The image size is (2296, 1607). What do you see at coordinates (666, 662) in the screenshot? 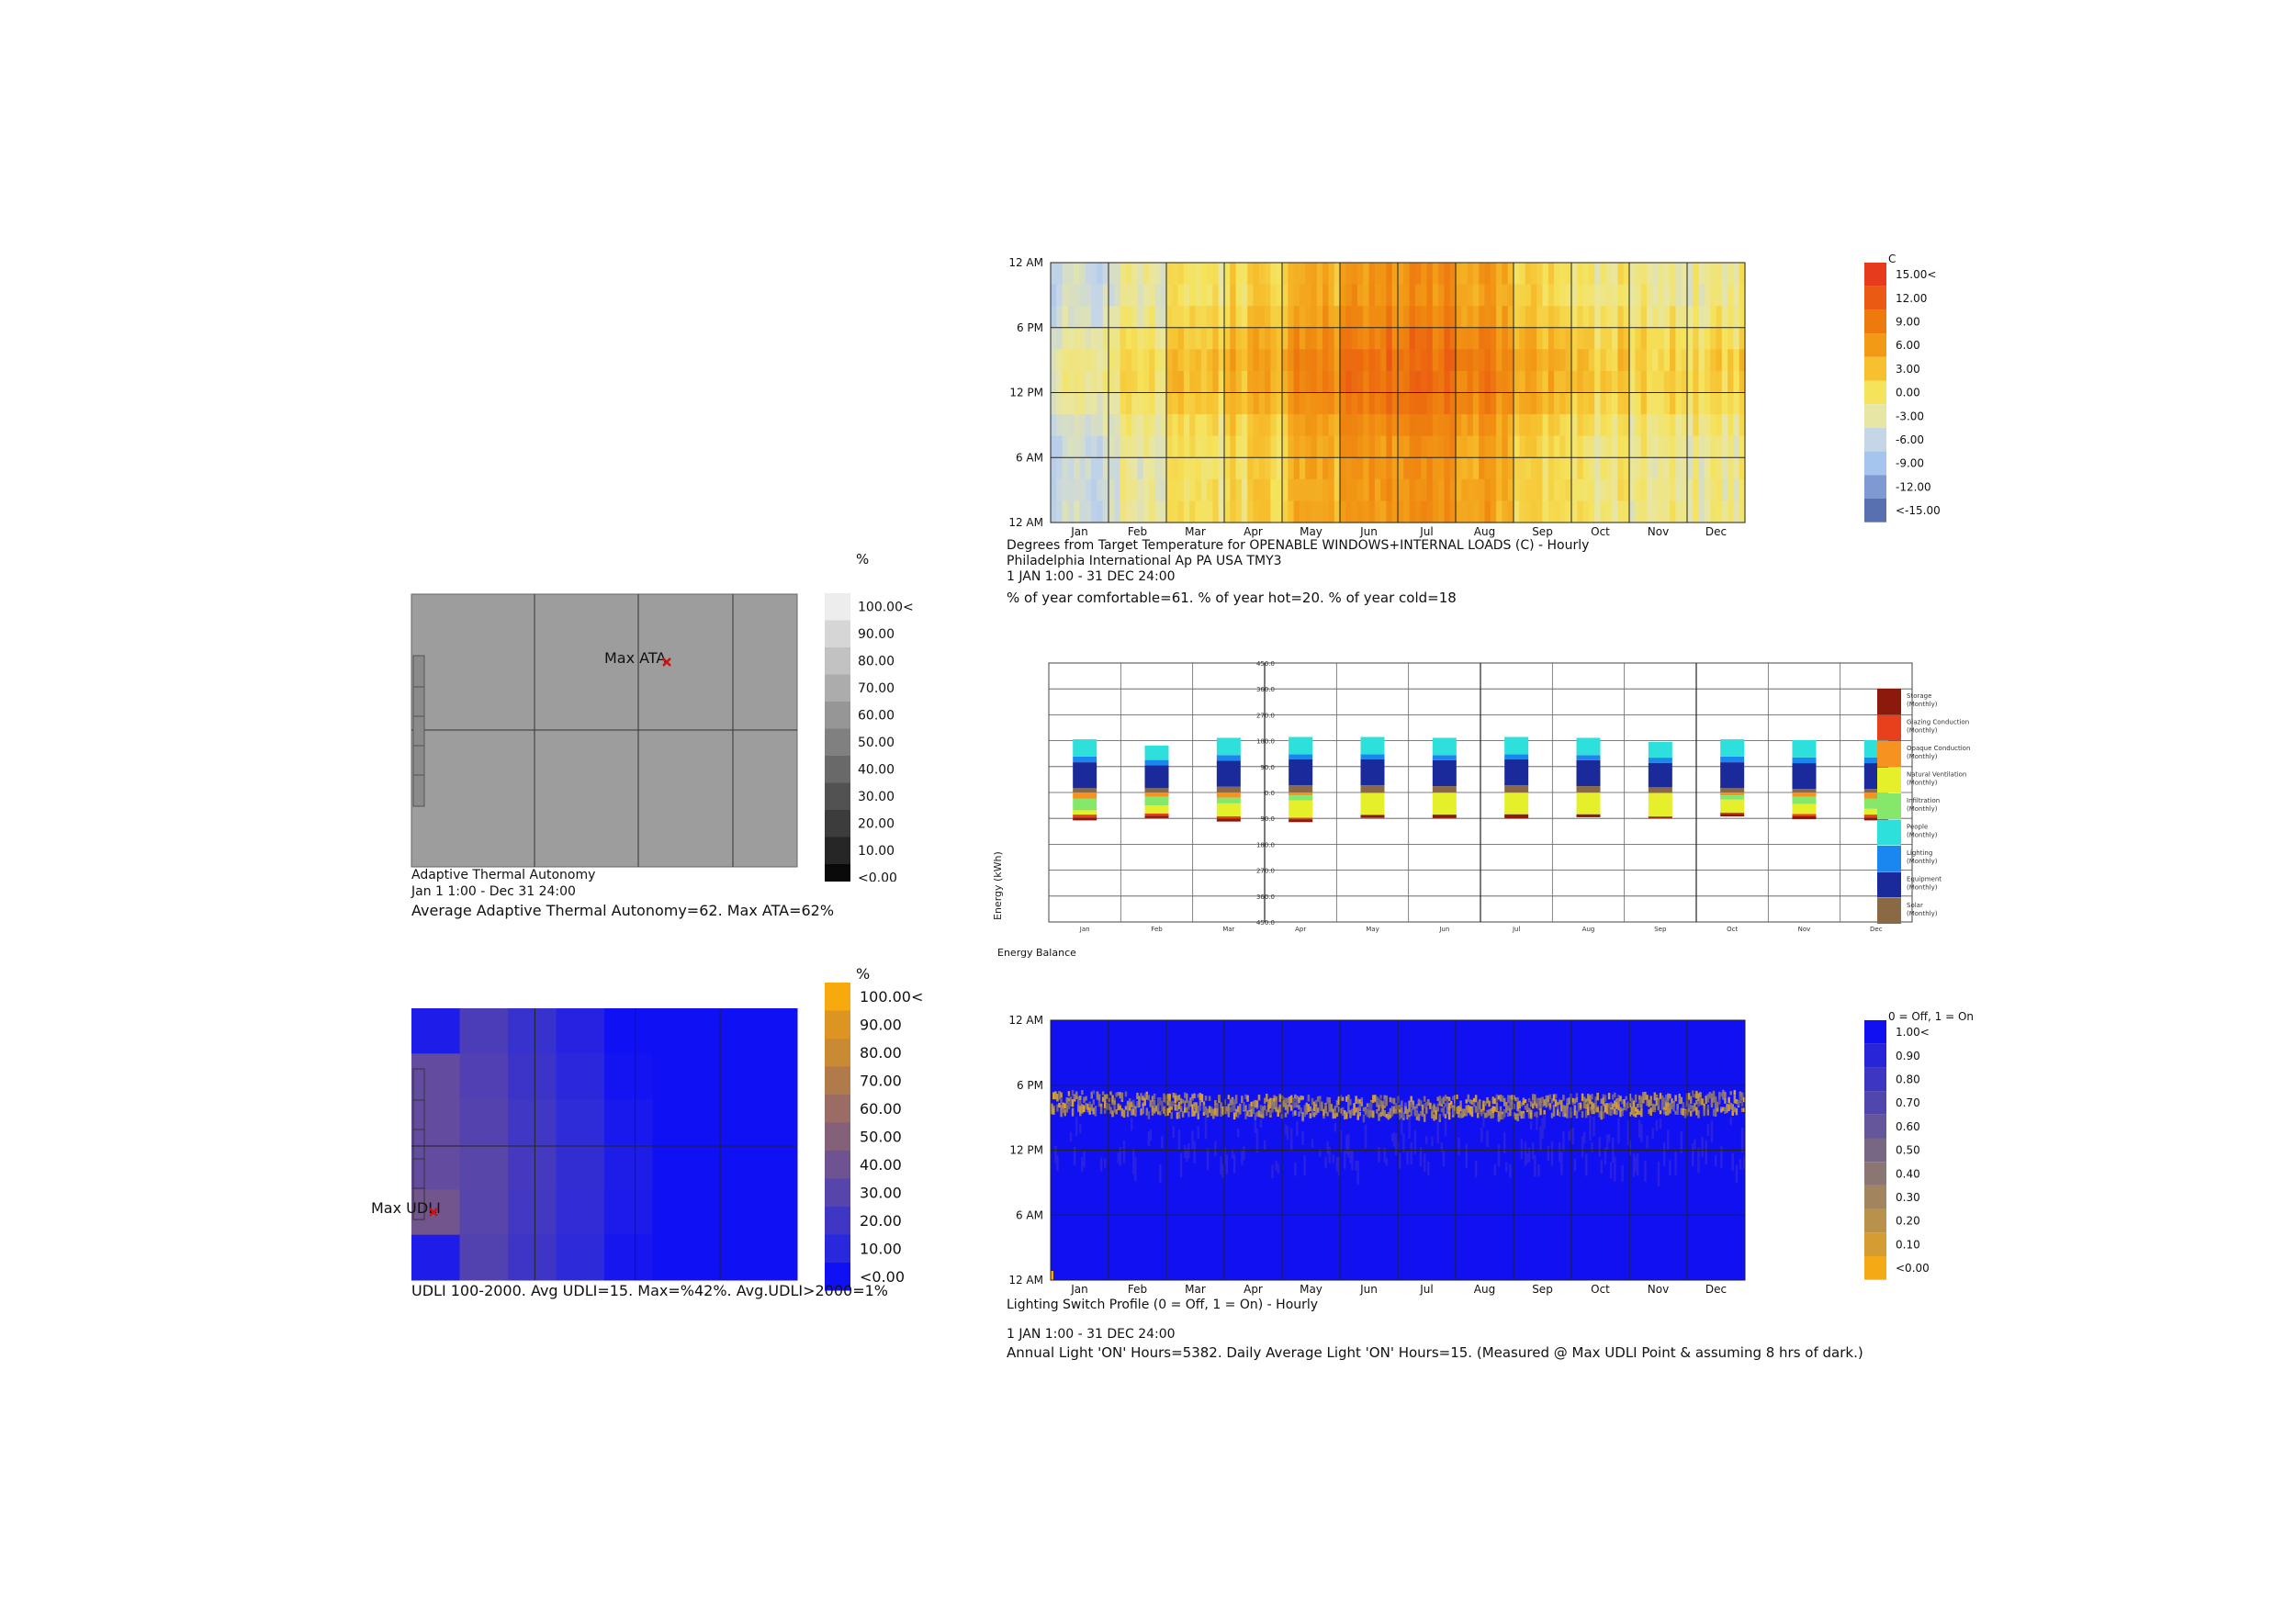
I see `ata-max-marker-icon` at bounding box center [666, 662].